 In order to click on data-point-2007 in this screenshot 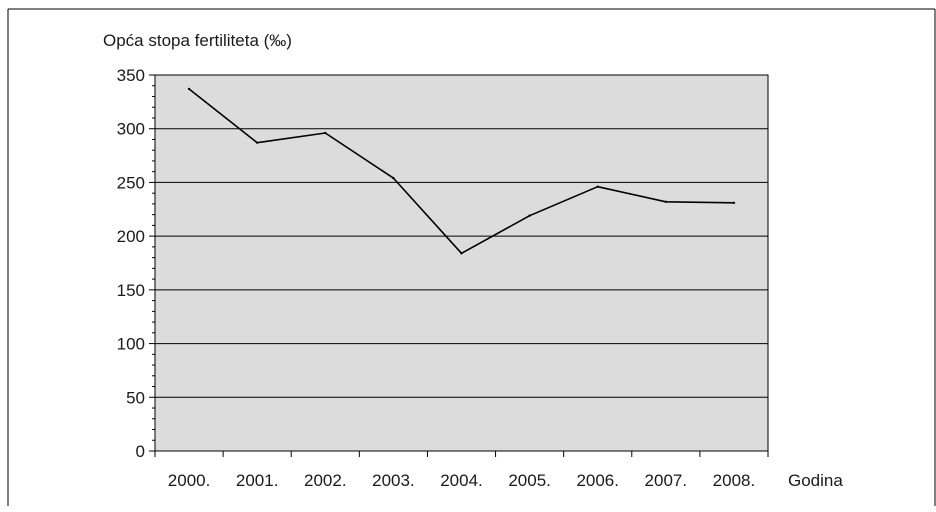, I will do `click(666, 201)`.